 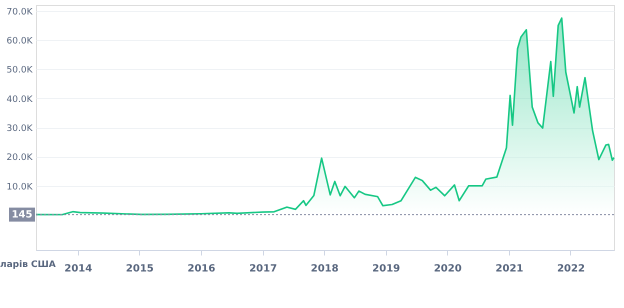 I want to click on x-tick-label: 2022, so click(x=571, y=269).